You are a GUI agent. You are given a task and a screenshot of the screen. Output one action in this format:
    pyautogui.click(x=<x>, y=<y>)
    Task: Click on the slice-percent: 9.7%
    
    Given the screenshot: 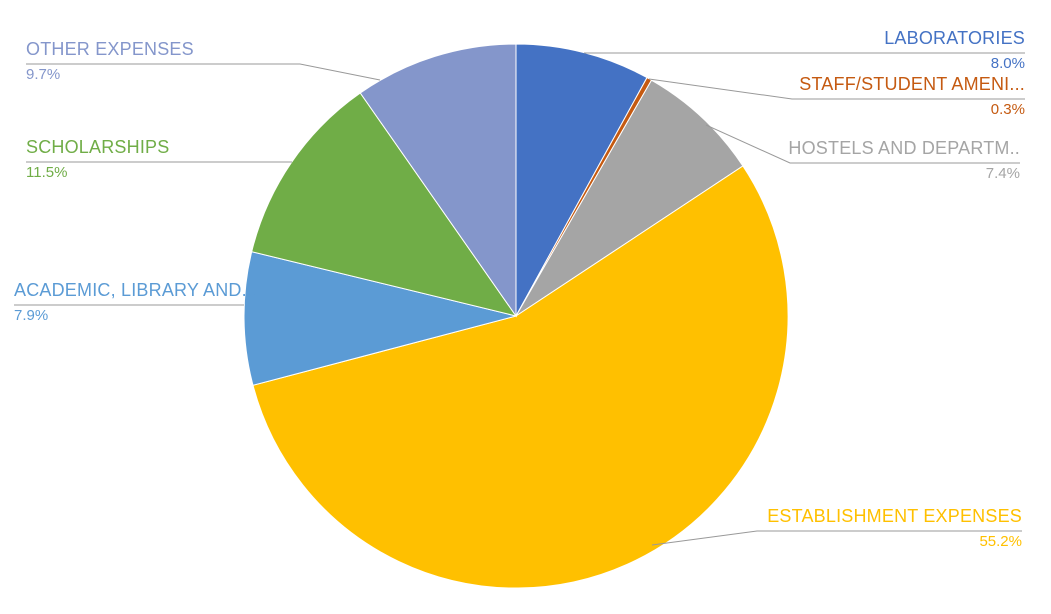 What is the action you would take?
    pyautogui.click(x=43, y=74)
    